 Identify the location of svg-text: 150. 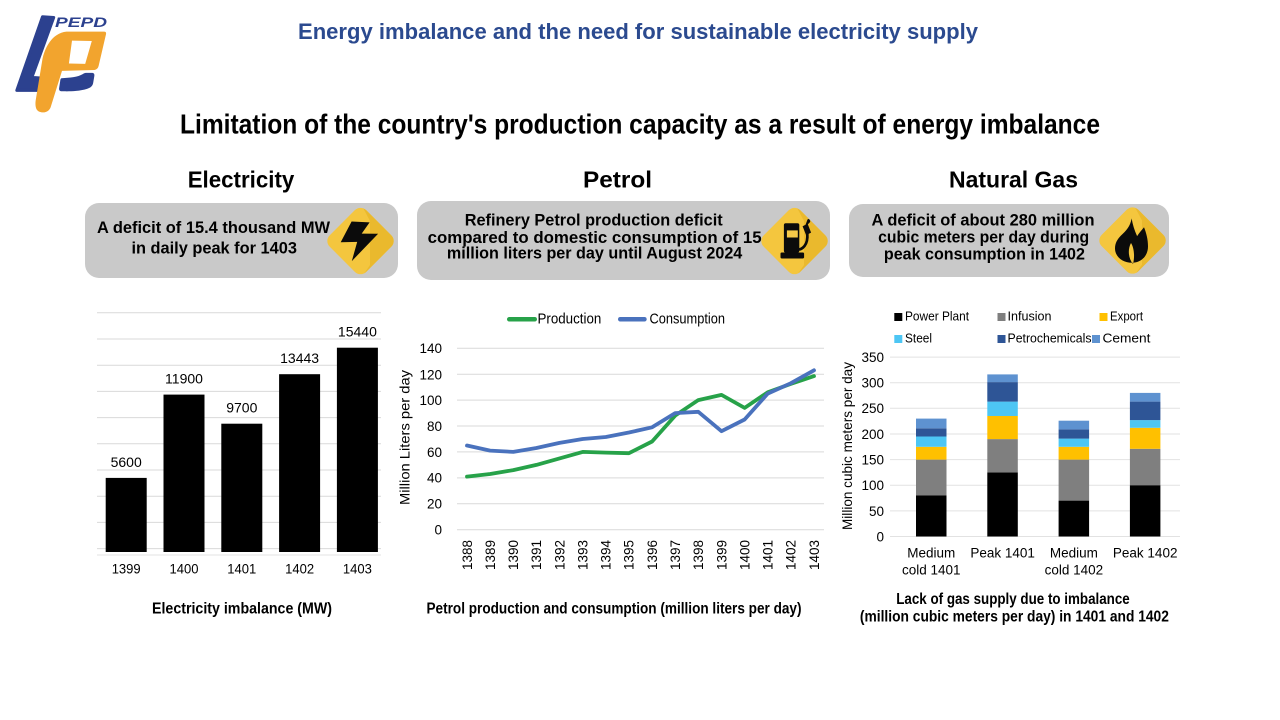
(872, 460).